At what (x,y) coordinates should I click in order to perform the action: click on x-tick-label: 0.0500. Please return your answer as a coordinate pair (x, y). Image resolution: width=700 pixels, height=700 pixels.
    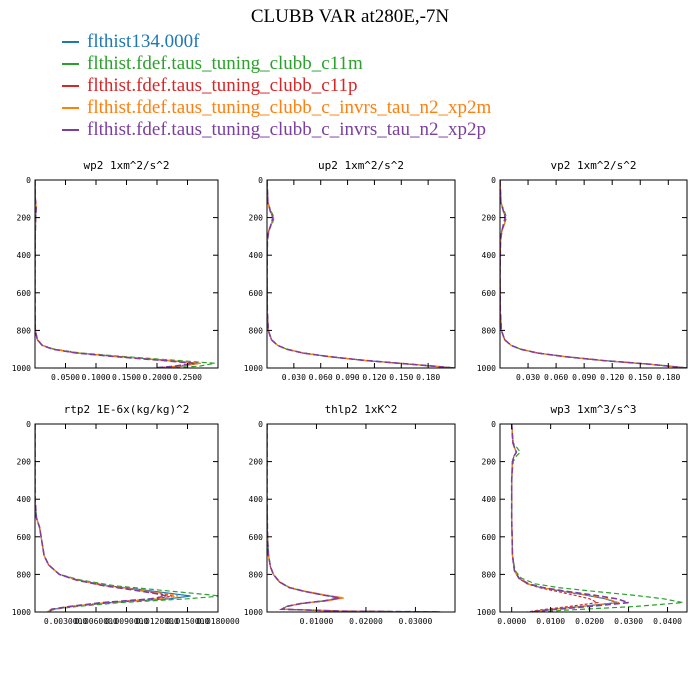
    Looking at the image, I should click on (65, 377).